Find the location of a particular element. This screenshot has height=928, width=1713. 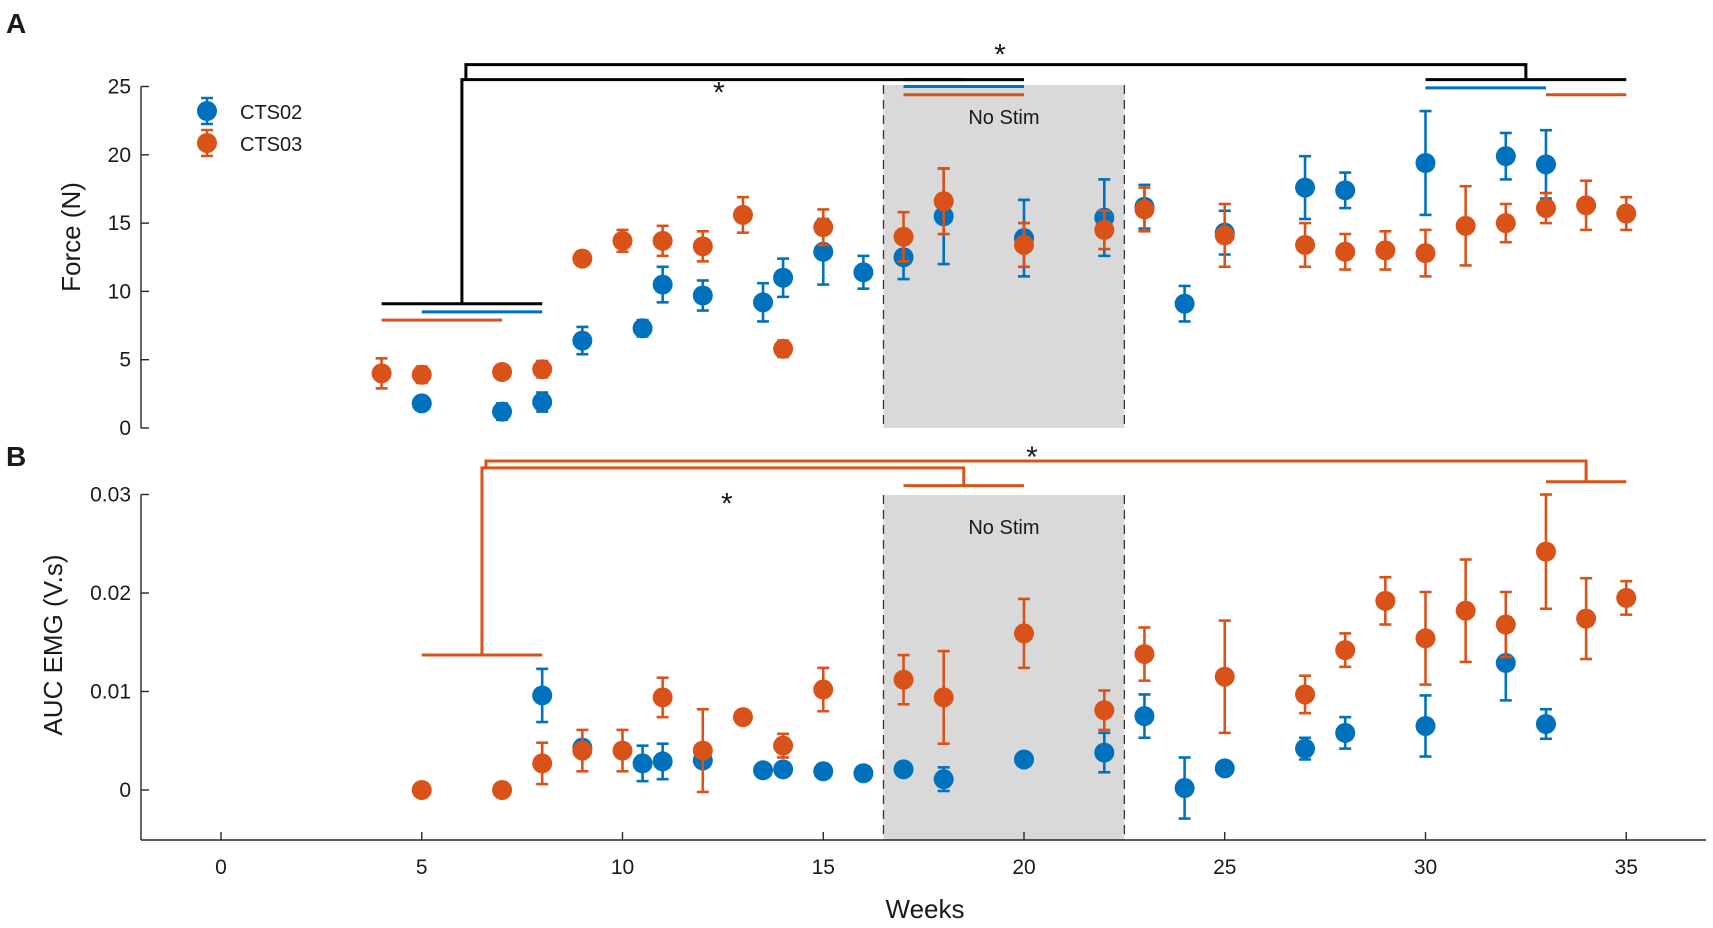

x-tick-label: 0 is located at coordinates (221, 867).